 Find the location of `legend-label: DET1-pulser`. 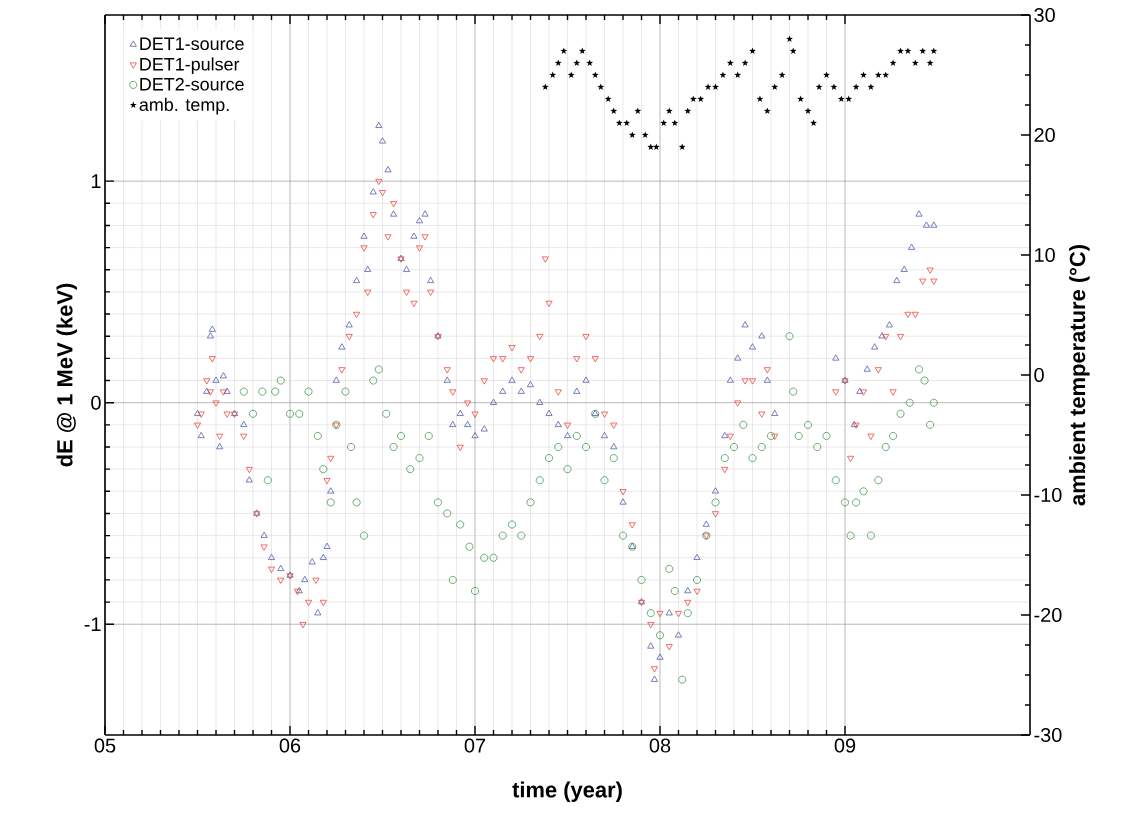

legend-label: DET1-pulser is located at coordinates (190, 66).